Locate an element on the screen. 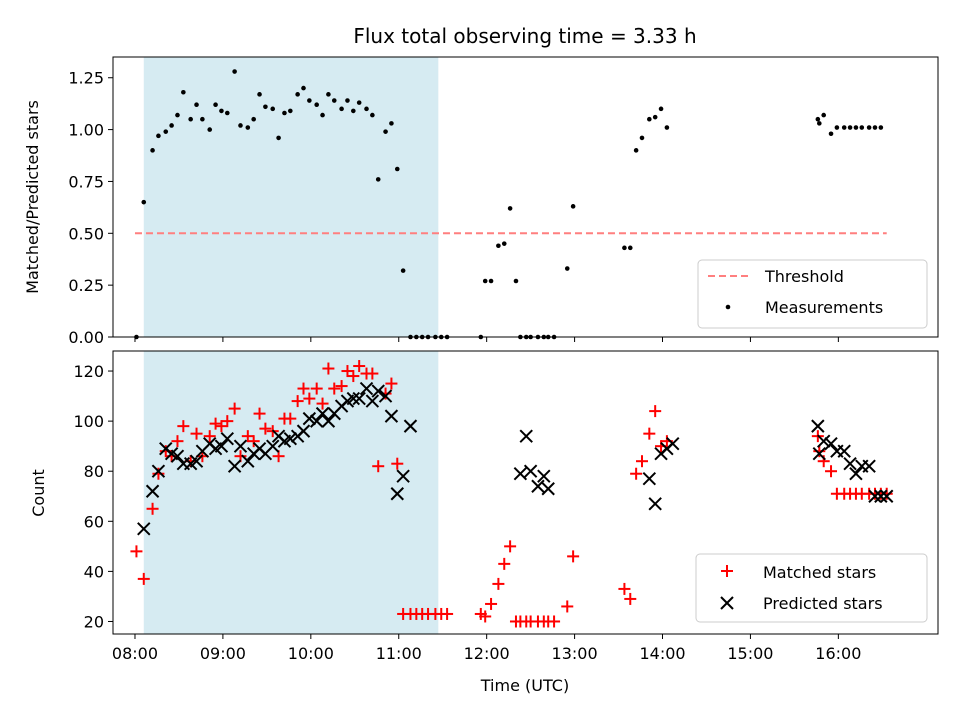 The height and width of the screenshot is (724, 960). x-tick-label: 08:00 is located at coordinates (135, 653).